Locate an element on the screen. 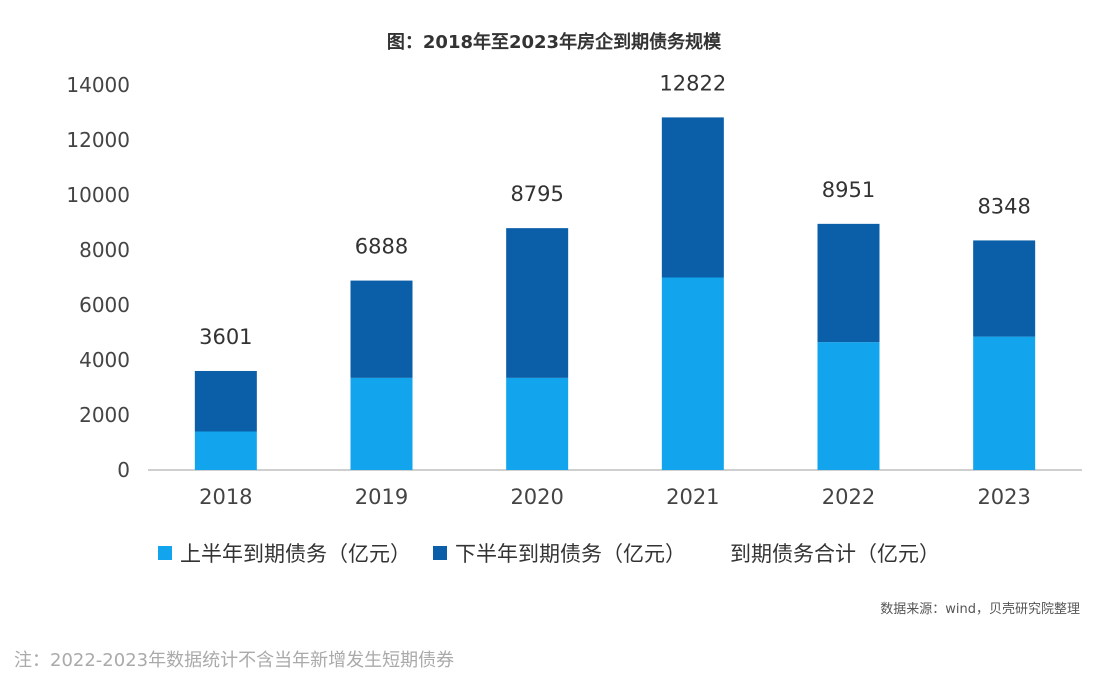 The width and height of the screenshot is (1108, 680). legend-label-second-half: 下半年到期债务（亿元） is located at coordinates (570, 554).